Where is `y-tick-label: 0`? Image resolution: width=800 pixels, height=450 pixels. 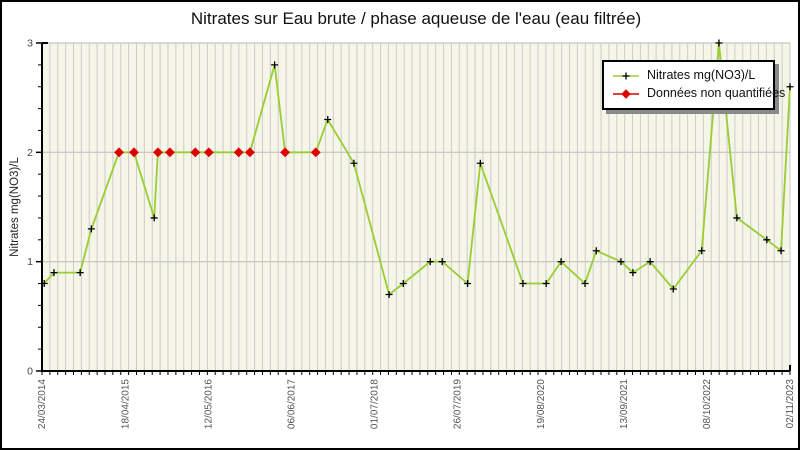
y-tick-label: 0 is located at coordinates (30, 372).